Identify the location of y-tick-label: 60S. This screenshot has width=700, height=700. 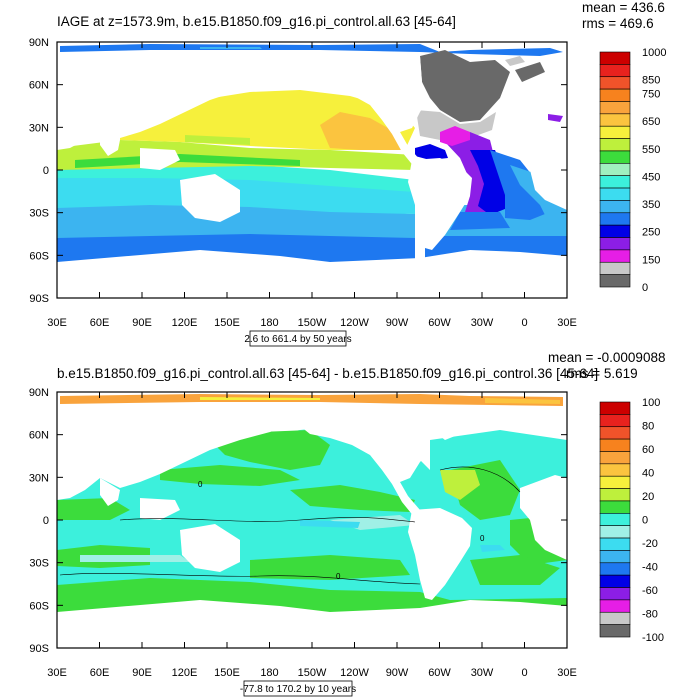
(39, 256).